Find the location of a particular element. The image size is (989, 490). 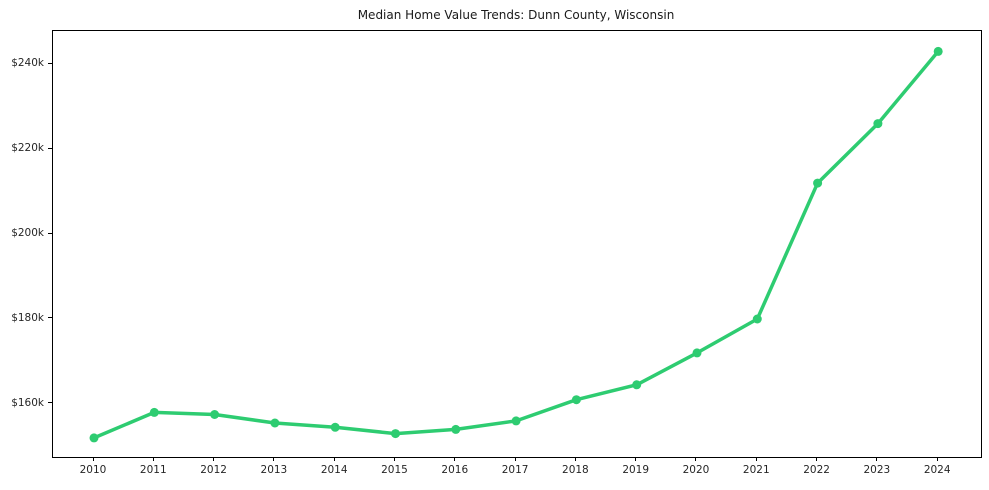

x-tick-mark-2019 is located at coordinates (636, 459).